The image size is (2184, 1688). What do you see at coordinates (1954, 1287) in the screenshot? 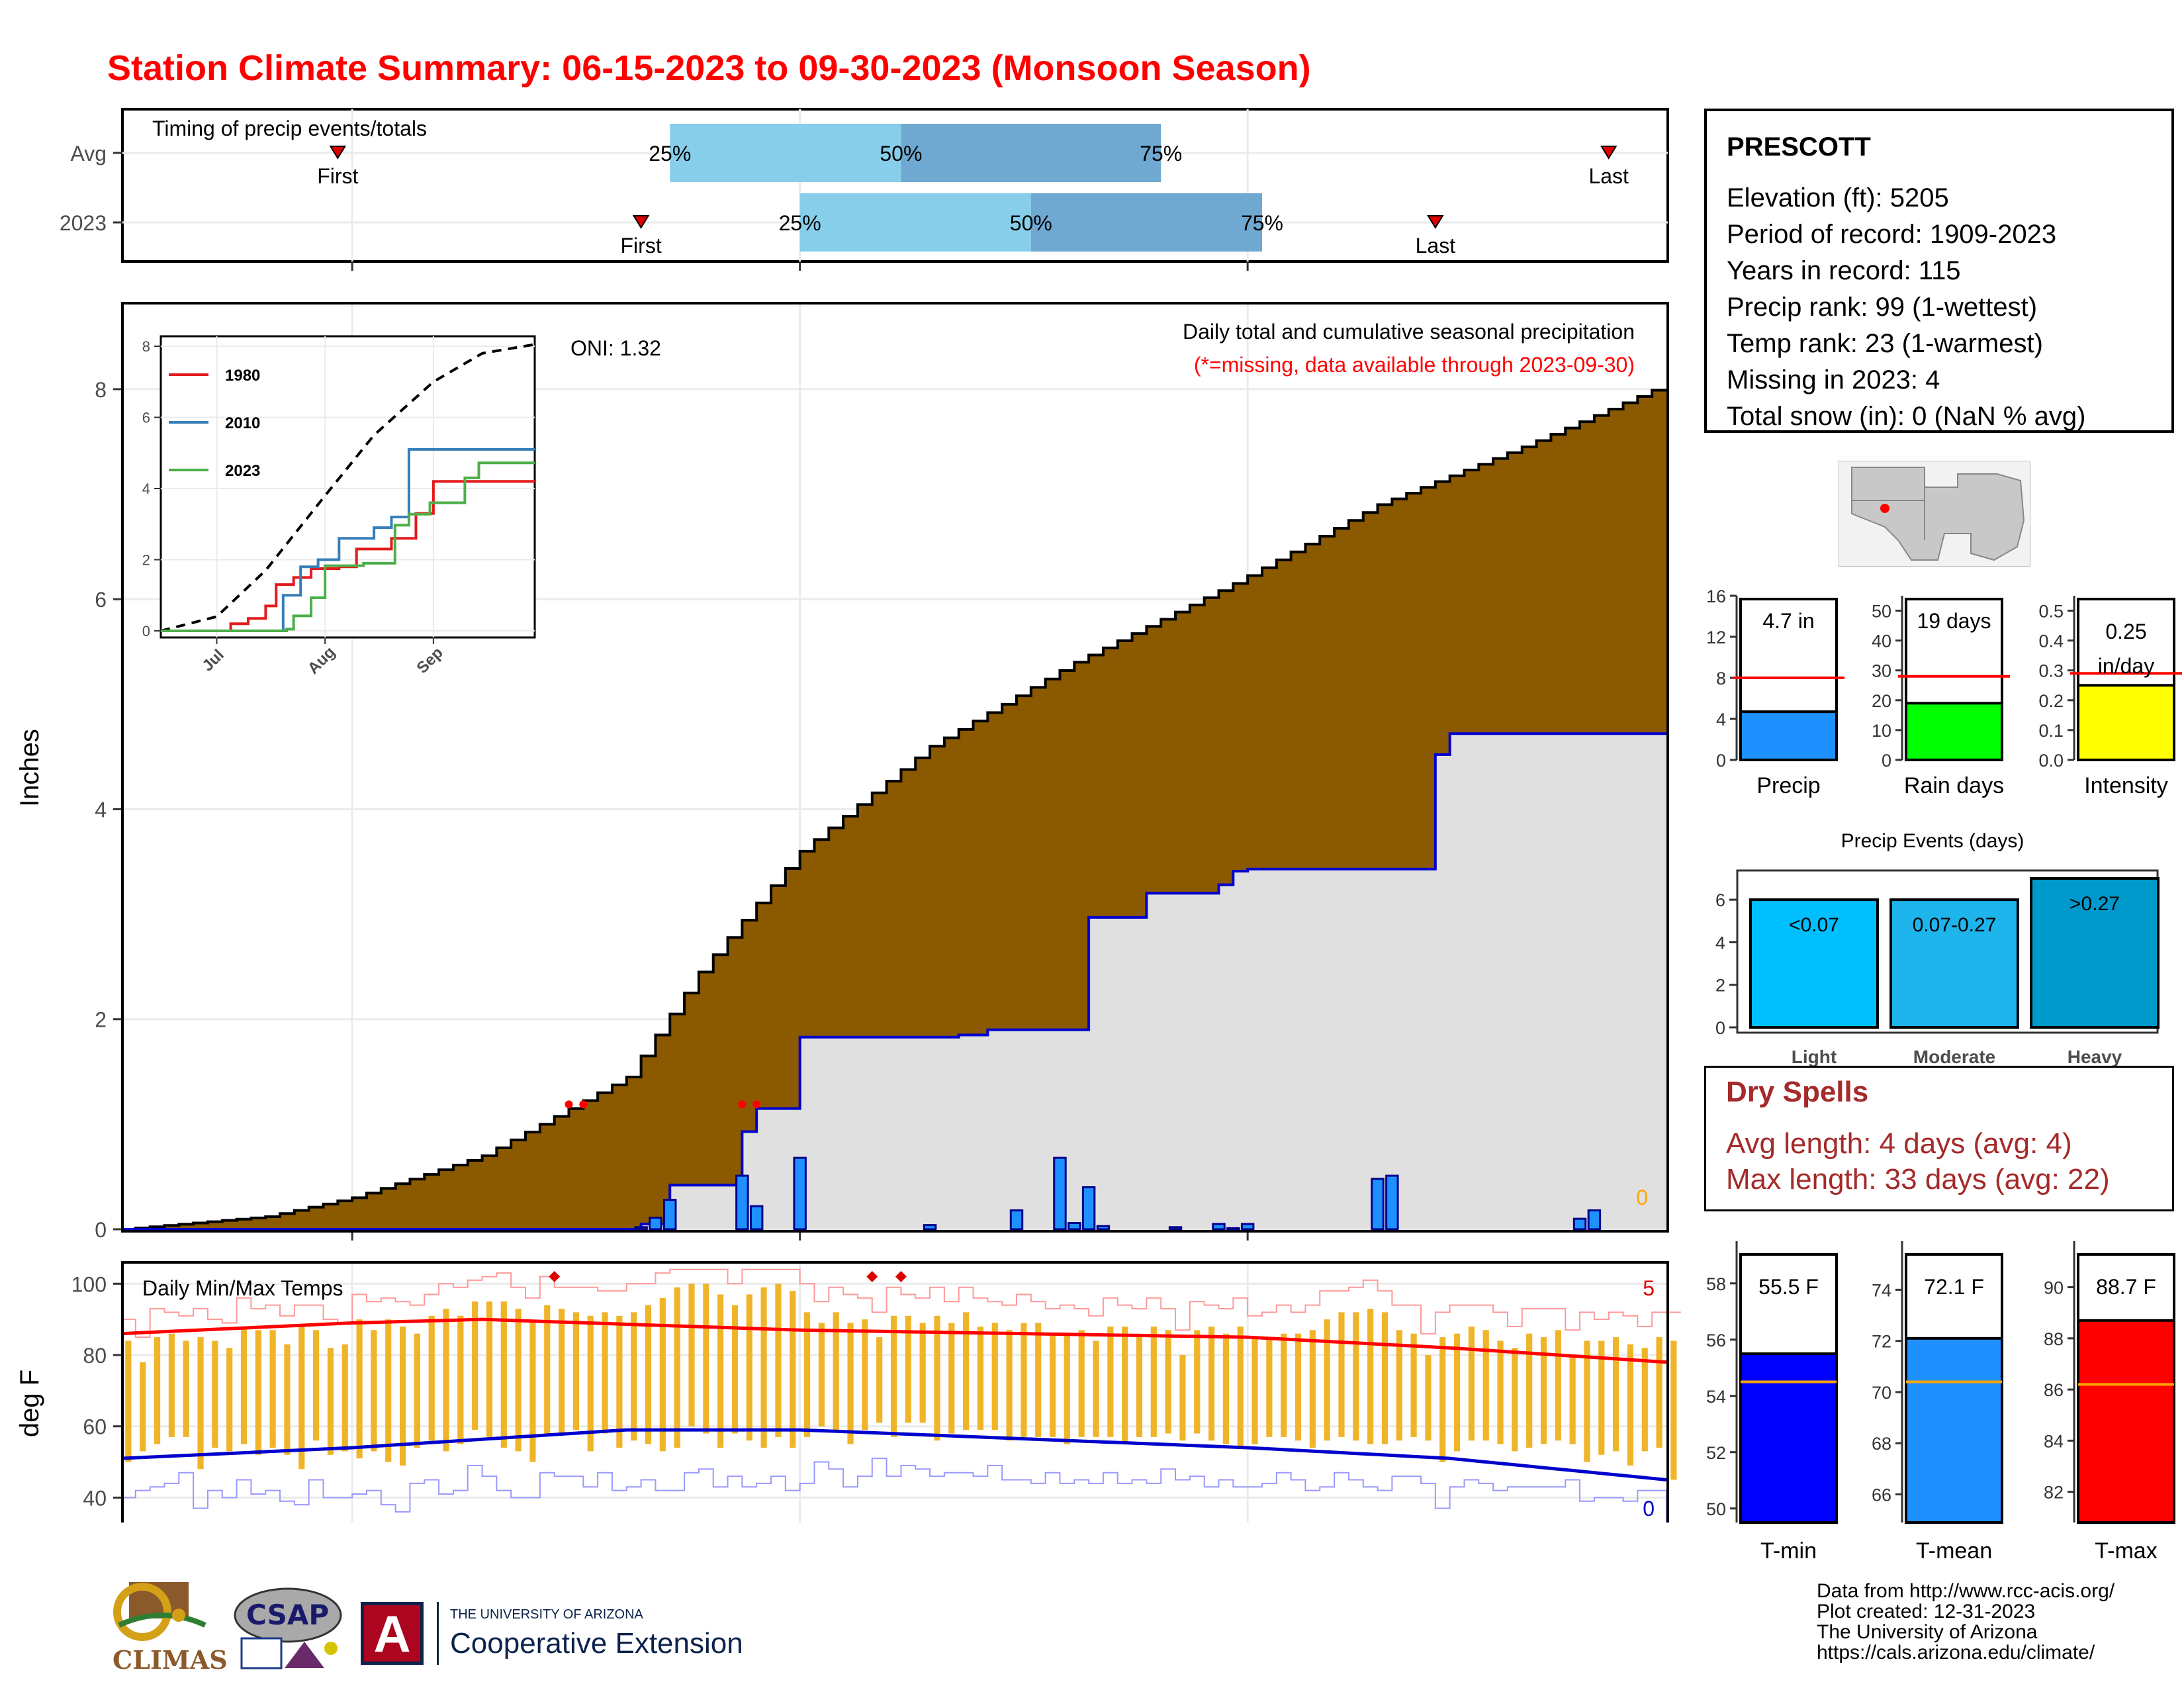
I see `temp-summary-value-label: 72.1 F` at bounding box center [1954, 1287].